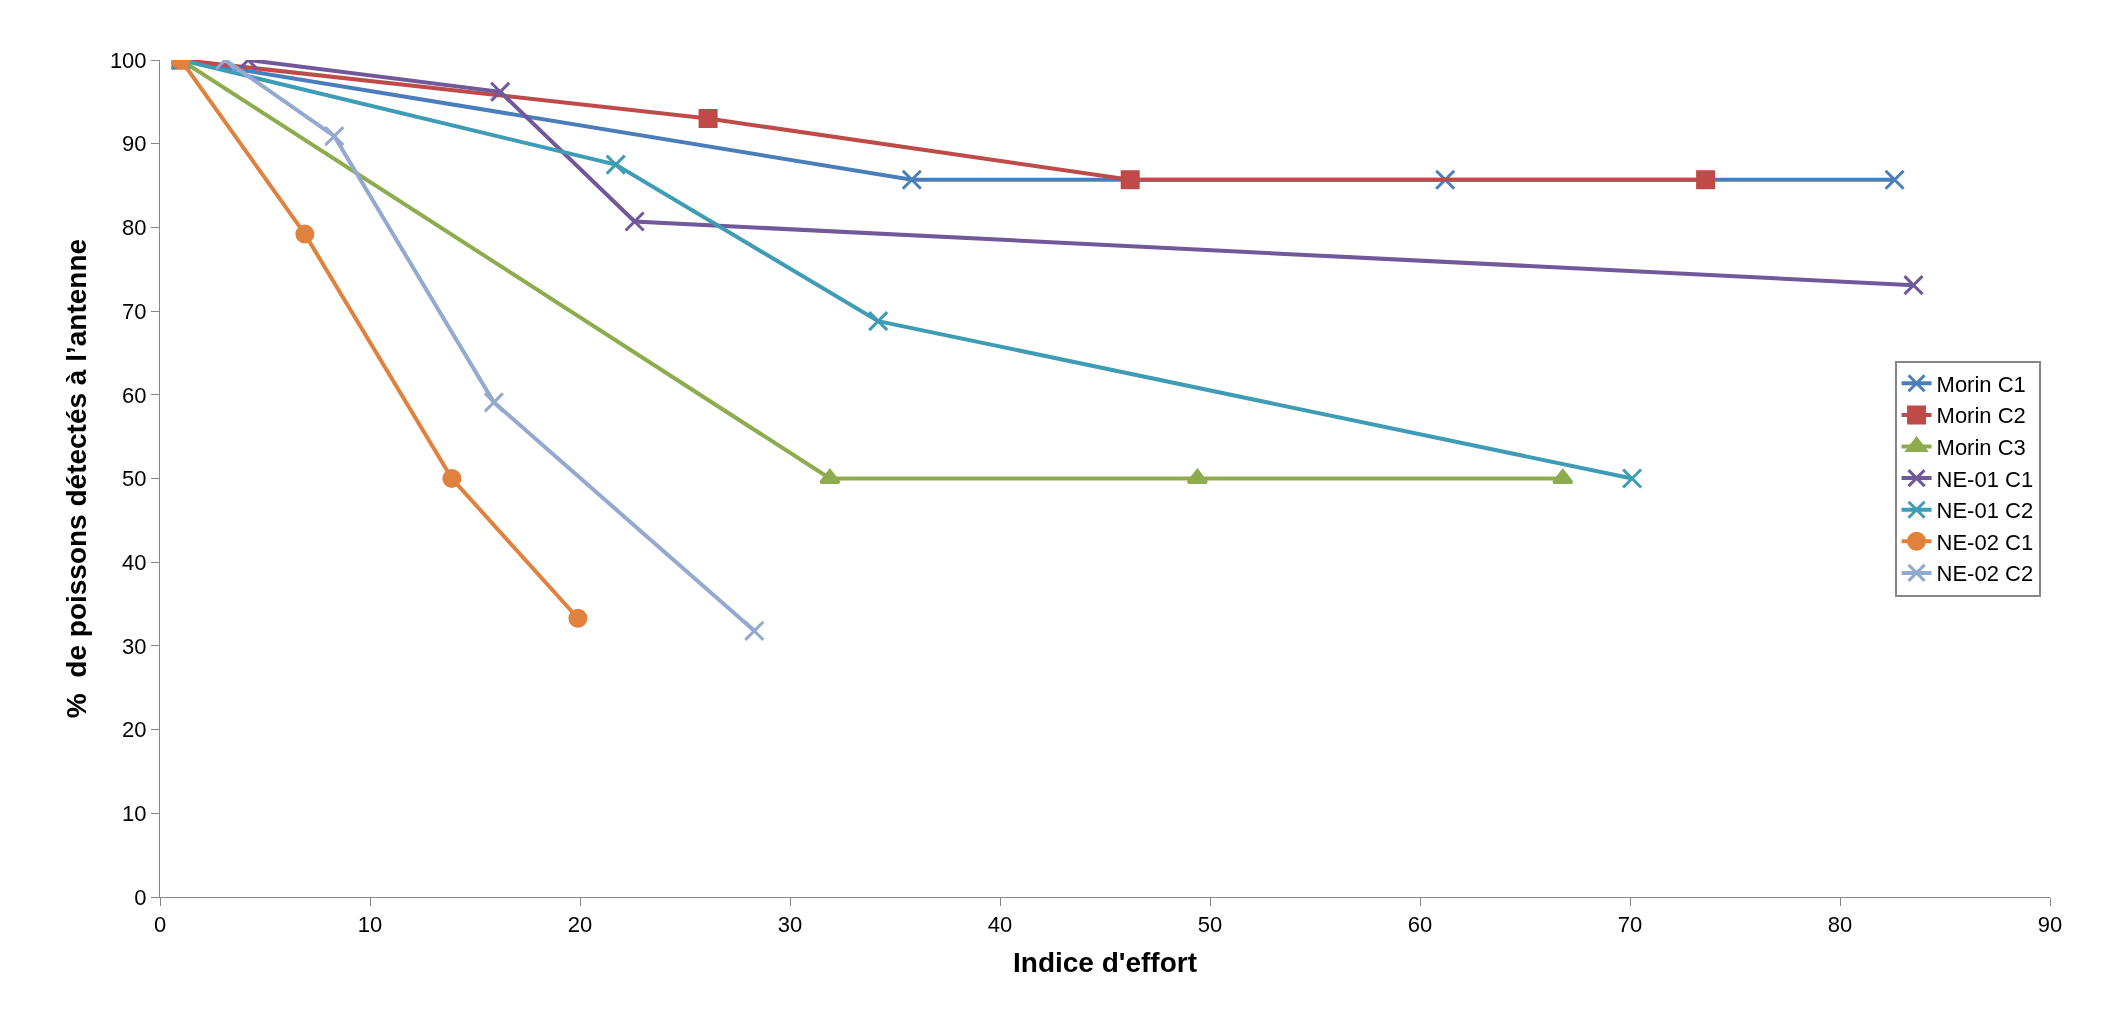 This screenshot has width=2110, height=1027. I want to click on x-tick-label: 80, so click(1840, 925).